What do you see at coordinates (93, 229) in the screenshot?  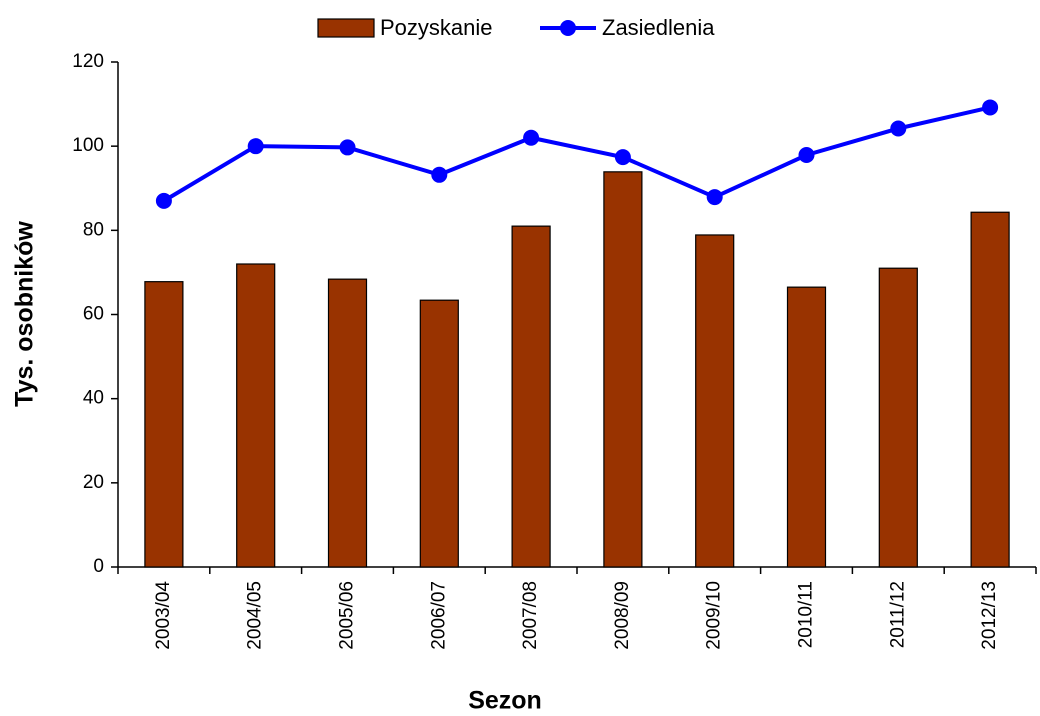 I see `y-tick-label: 80` at bounding box center [93, 229].